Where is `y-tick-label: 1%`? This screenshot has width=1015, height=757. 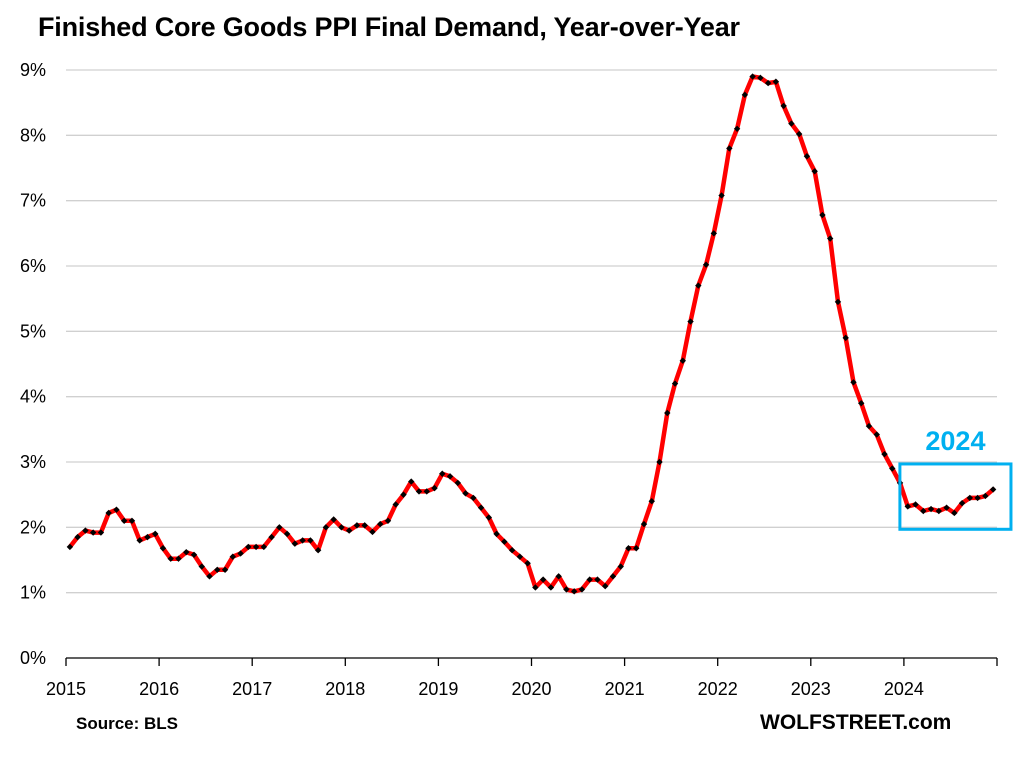
y-tick-label: 1% is located at coordinates (33, 593).